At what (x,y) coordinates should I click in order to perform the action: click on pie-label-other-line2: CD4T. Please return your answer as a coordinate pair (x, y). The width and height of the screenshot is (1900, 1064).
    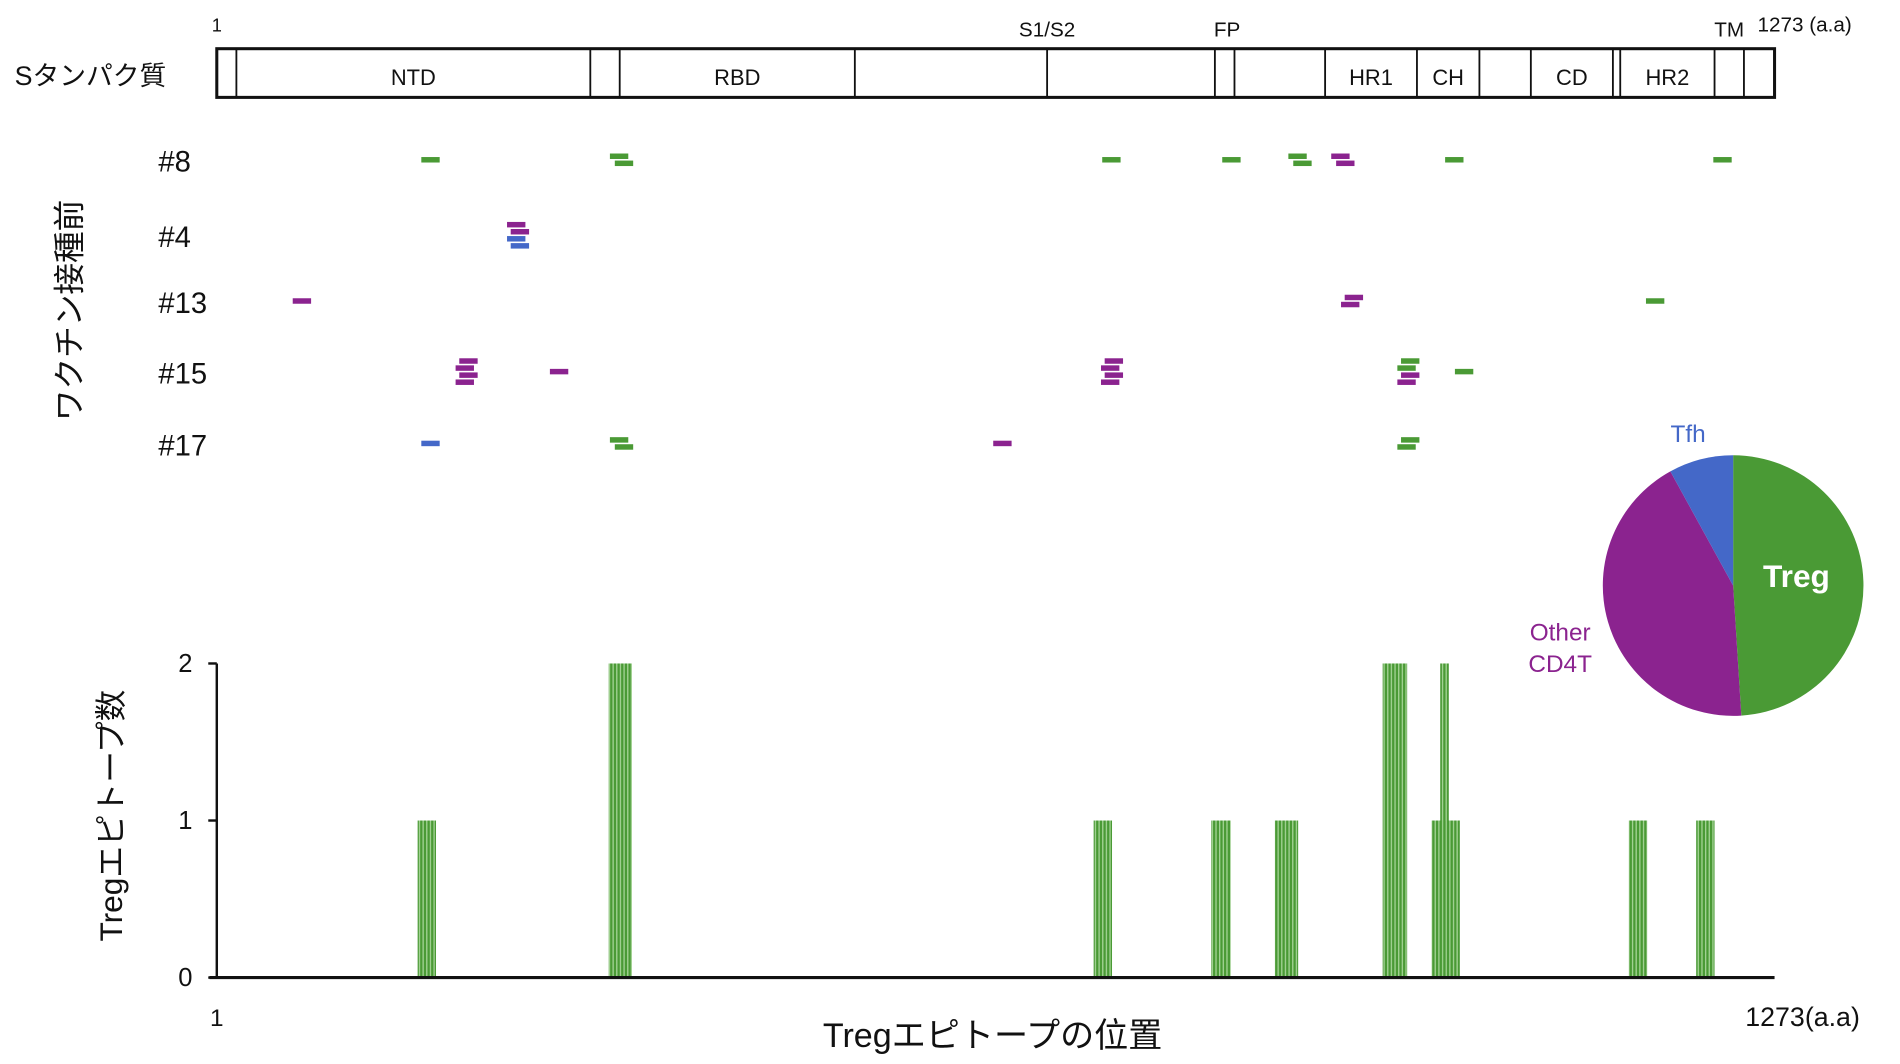
    Looking at the image, I should click on (1560, 664).